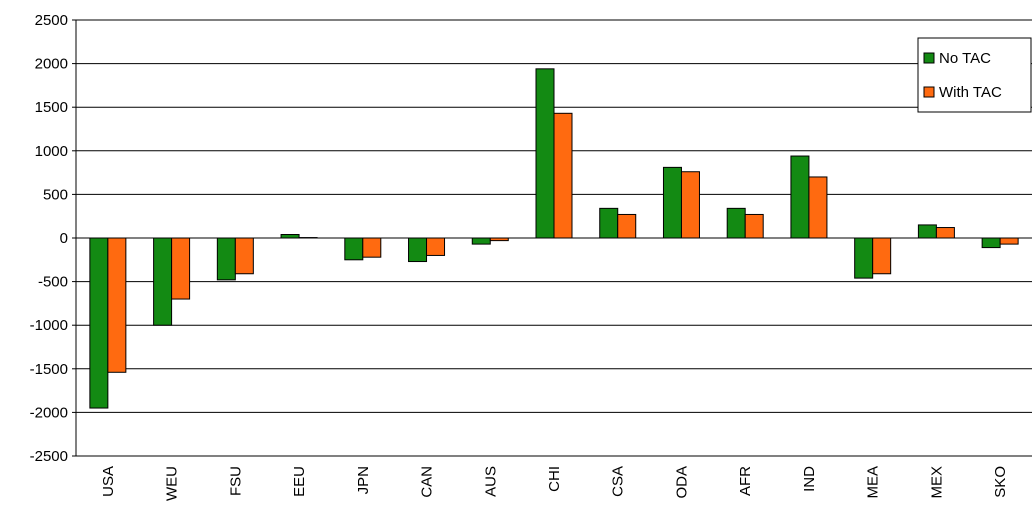  Describe the element at coordinates (873, 482) in the screenshot. I see `x-tick-label: MEA` at that location.